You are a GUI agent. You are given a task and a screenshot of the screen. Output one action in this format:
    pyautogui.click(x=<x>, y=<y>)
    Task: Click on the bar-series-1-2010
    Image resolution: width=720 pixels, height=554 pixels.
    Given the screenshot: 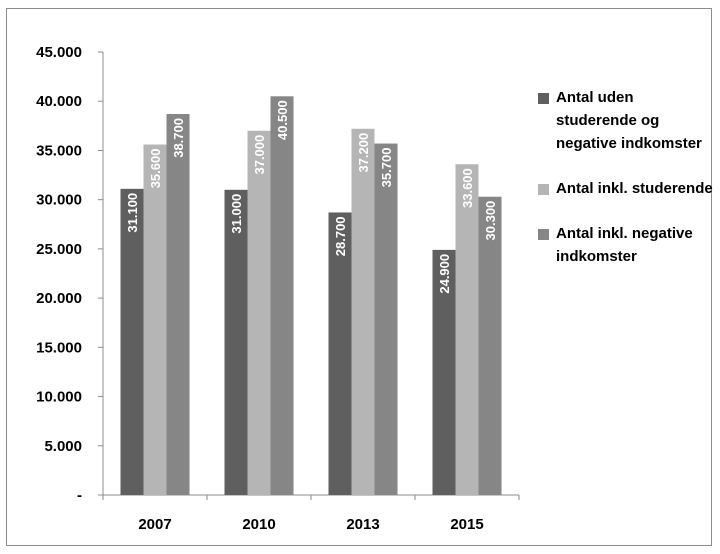 What is the action you would take?
    pyautogui.click(x=236, y=342)
    